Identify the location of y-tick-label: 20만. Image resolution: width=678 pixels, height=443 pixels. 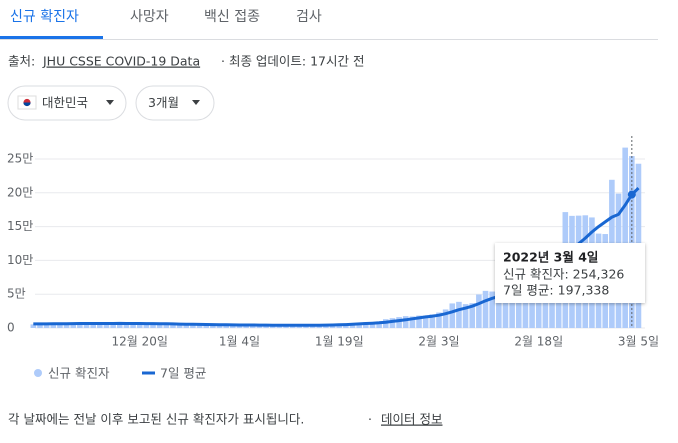
(20, 192).